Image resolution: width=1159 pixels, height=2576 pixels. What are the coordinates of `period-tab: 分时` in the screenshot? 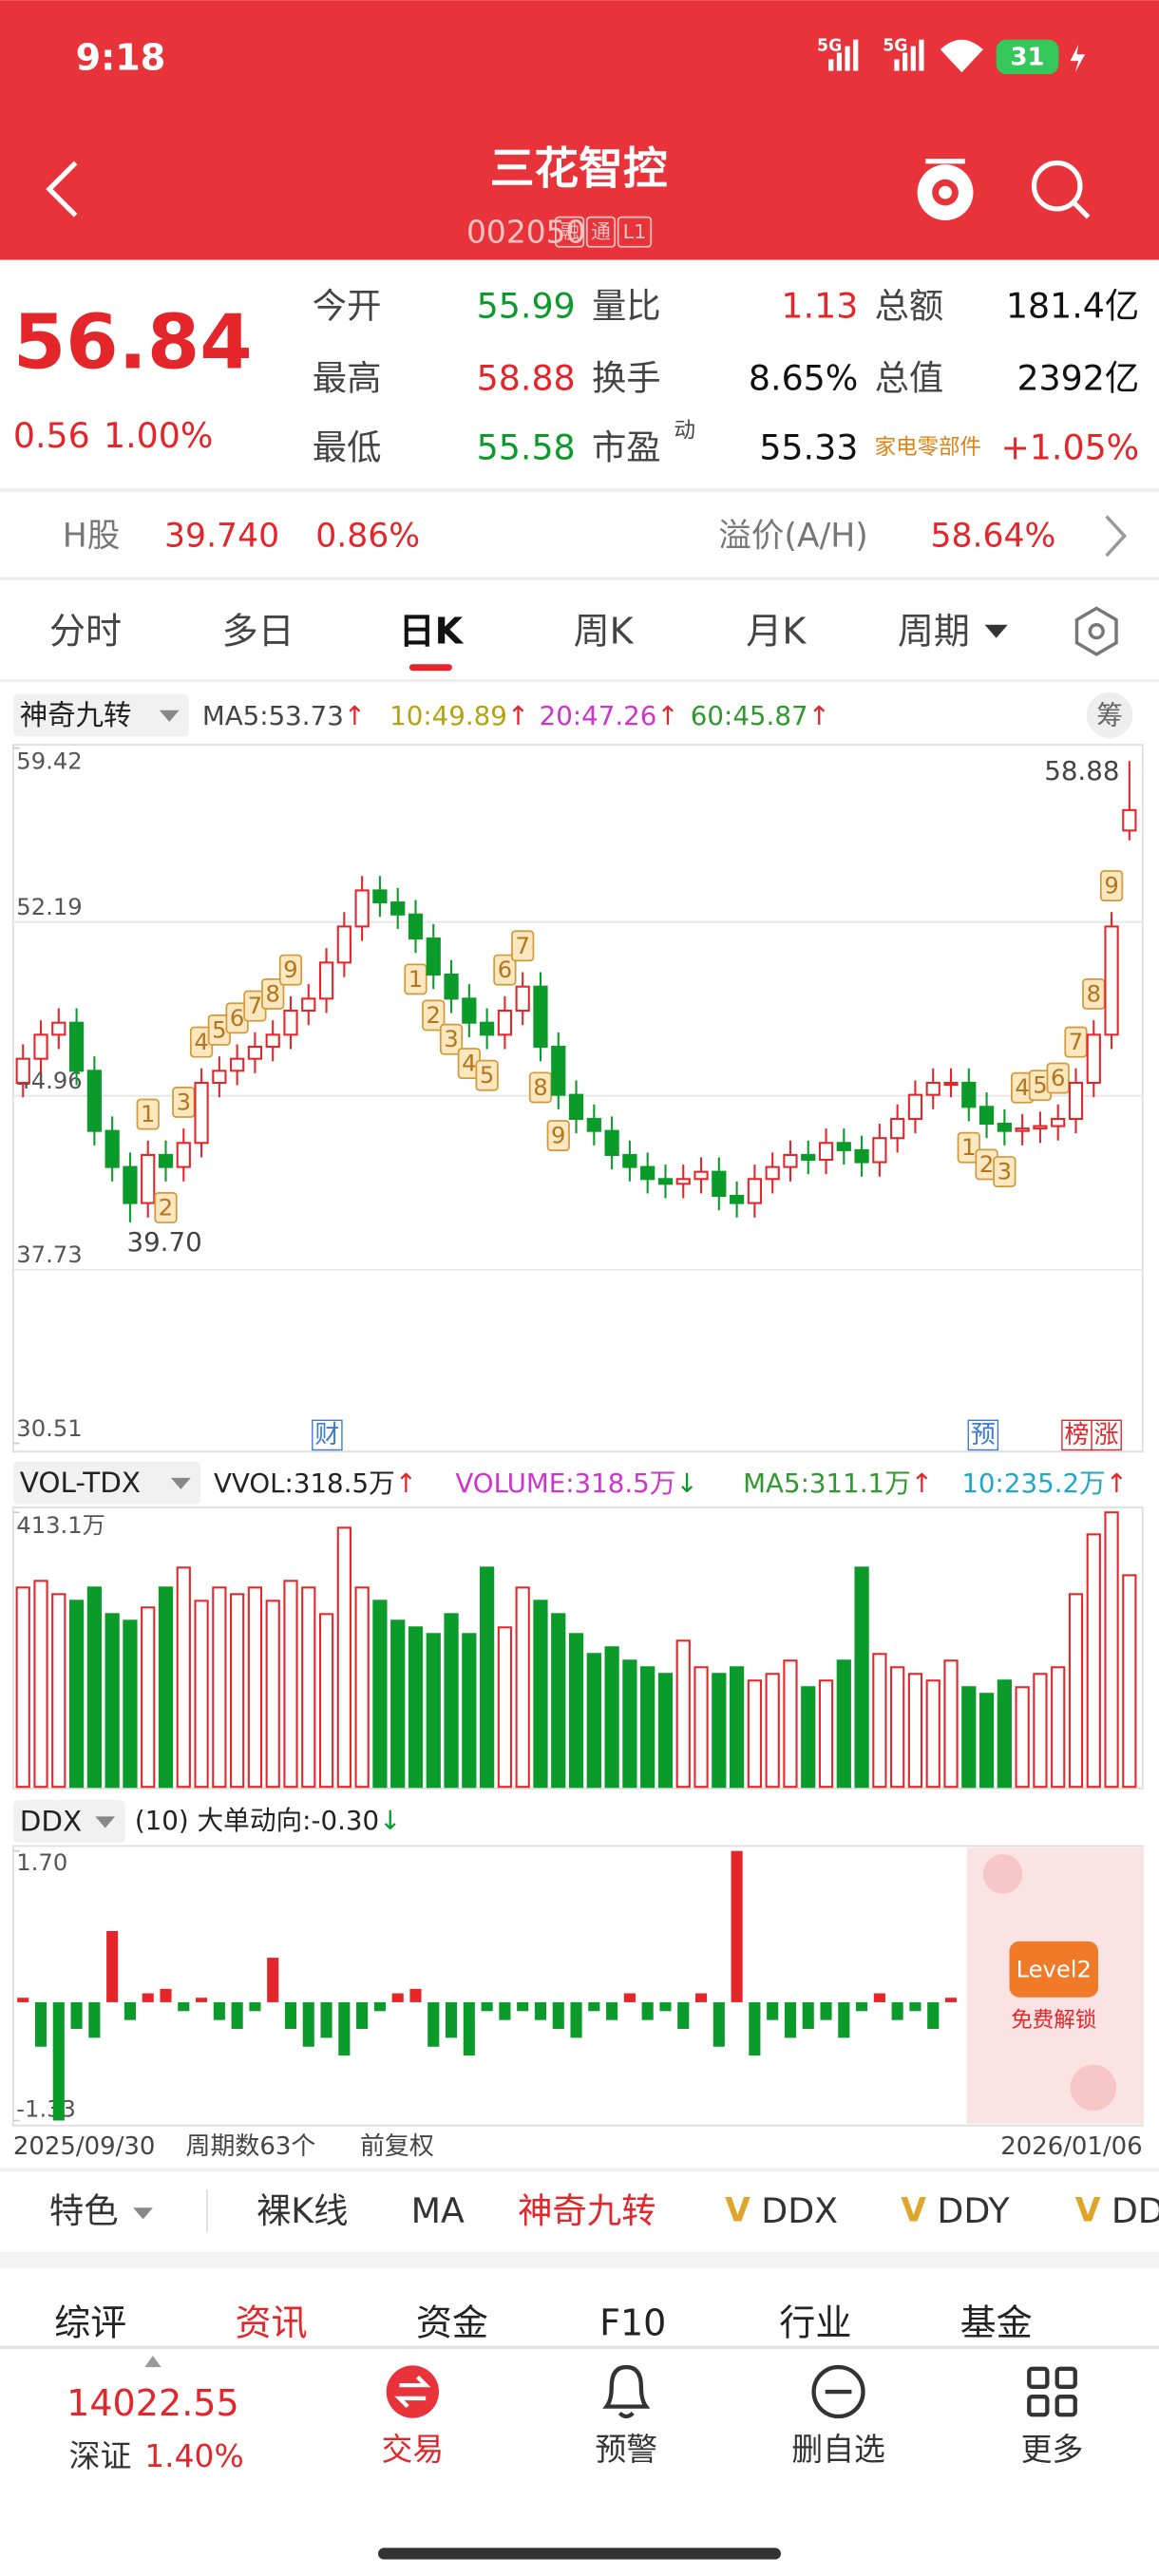 It's located at (85, 632).